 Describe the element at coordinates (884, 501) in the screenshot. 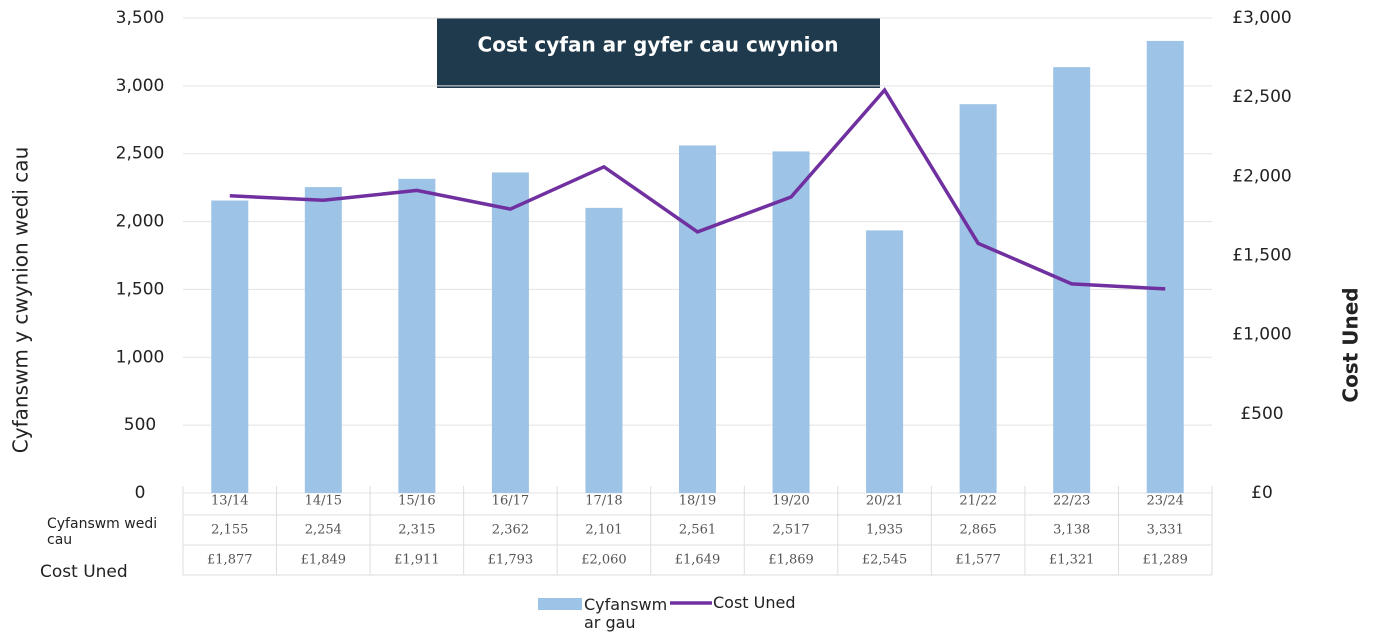

I see `x-tick-label: 20/21` at that location.